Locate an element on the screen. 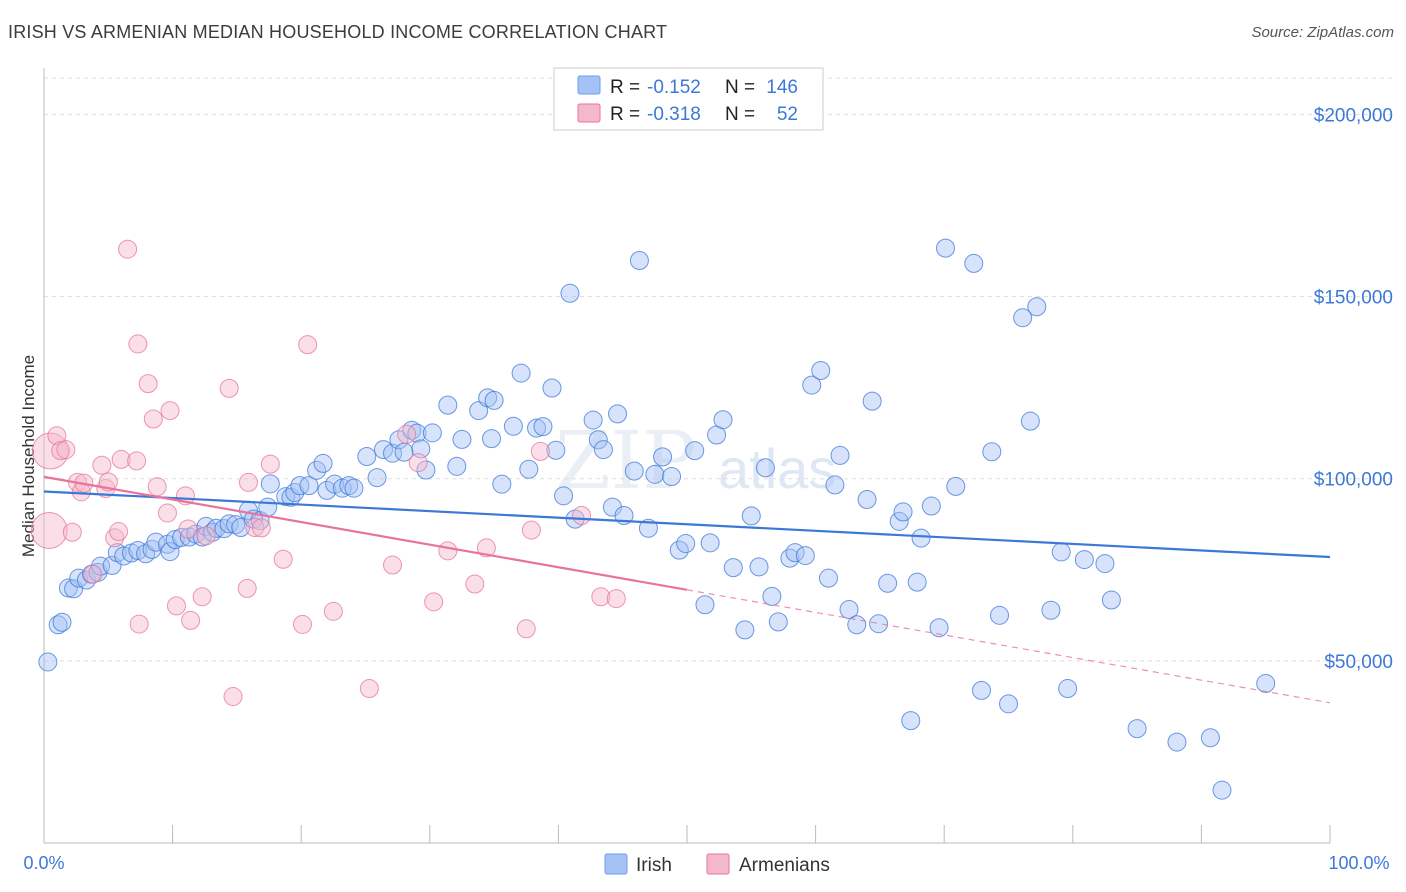  x-tick-label-min: 0.0% is located at coordinates (43, 863).